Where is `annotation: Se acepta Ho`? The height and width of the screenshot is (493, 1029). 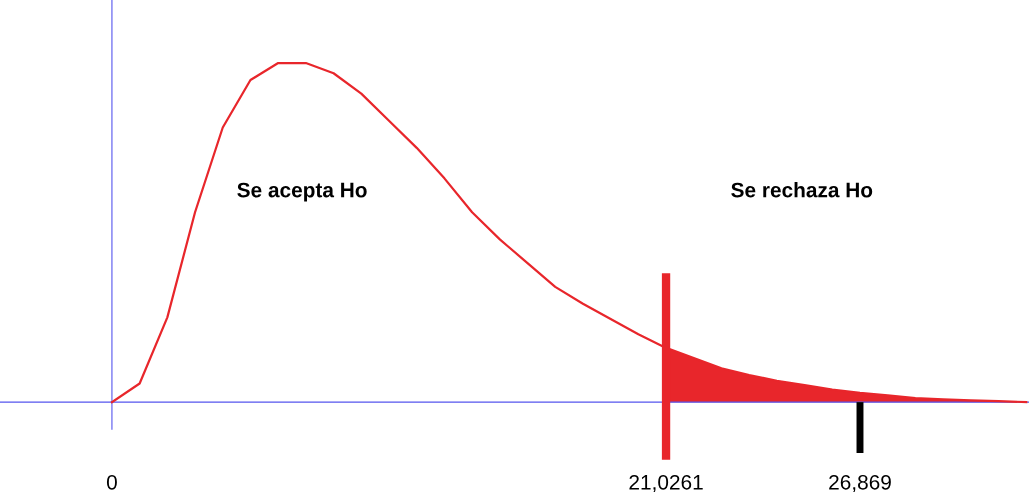
annotation: Se acepta Ho is located at coordinates (302, 192).